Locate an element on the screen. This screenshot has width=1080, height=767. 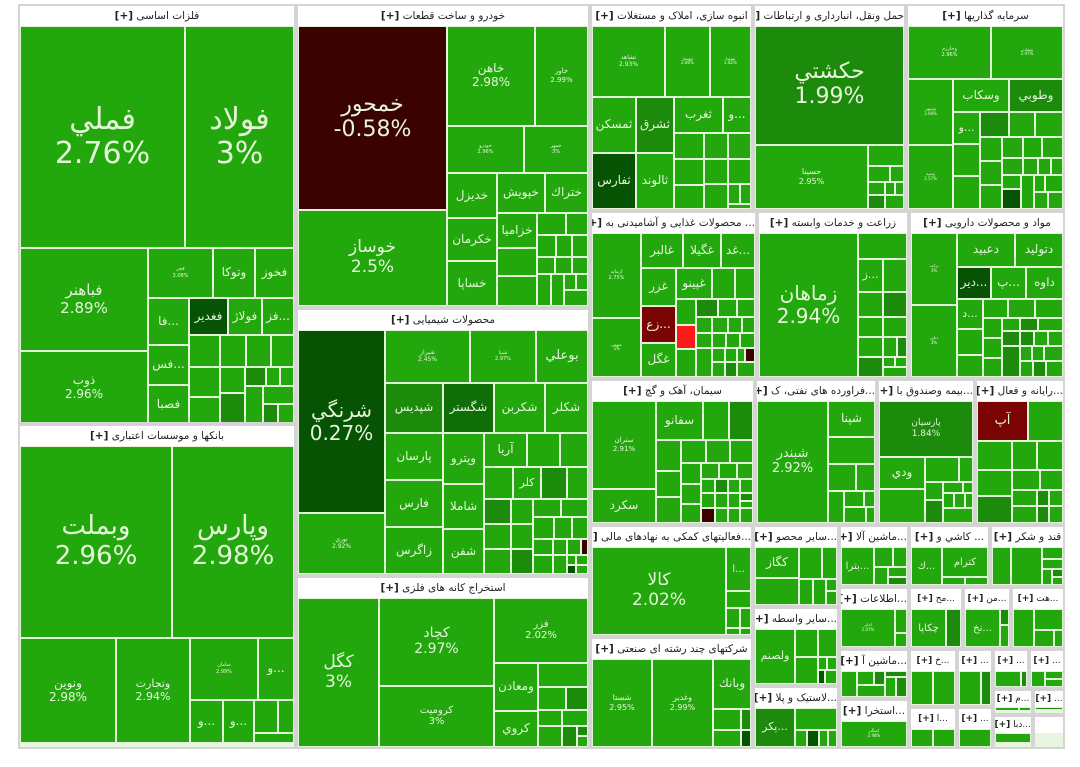
stock-tile: خساپا is located at coordinates (472, 283).